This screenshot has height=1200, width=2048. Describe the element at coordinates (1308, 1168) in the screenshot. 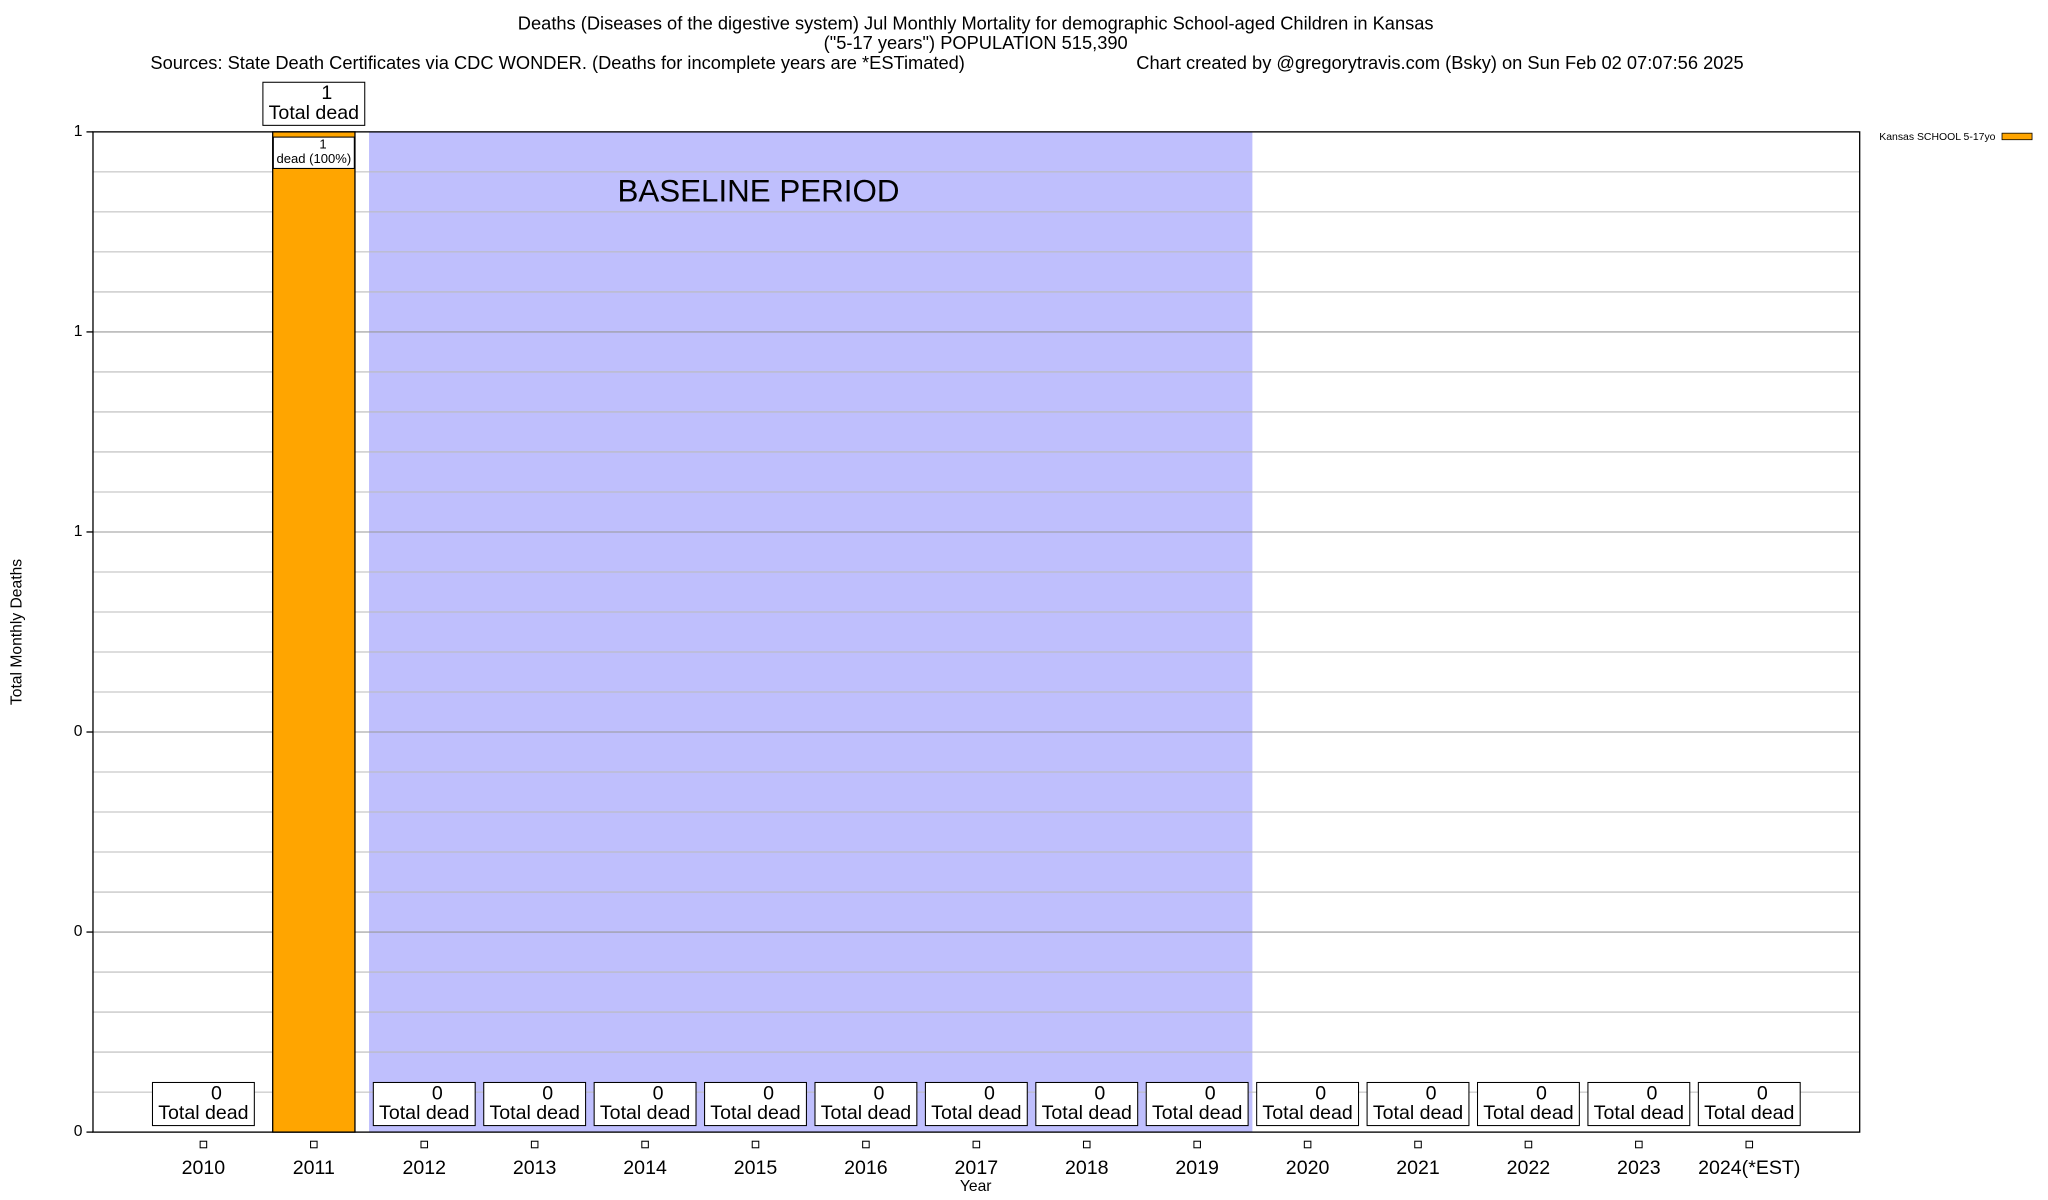

I see `x-tick-label: 2020` at that location.